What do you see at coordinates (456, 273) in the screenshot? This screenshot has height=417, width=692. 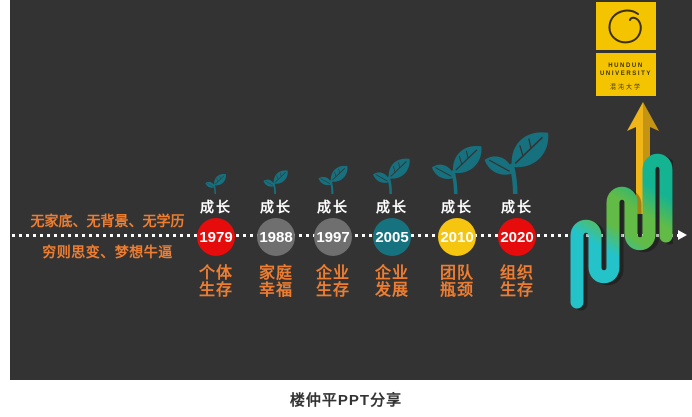 I see `milestone-label-line1: 团队` at bounding box center [456, 273].